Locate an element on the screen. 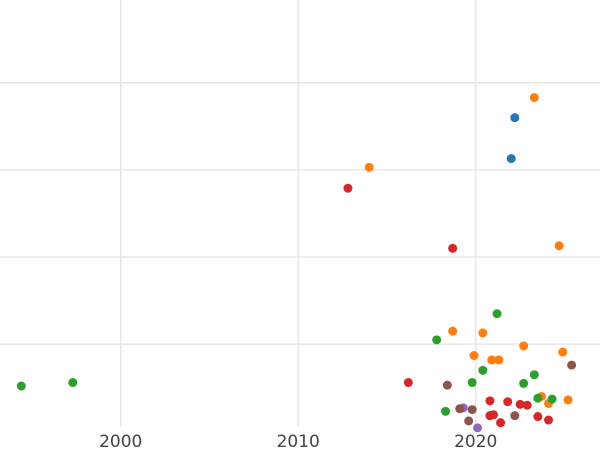 The height and width of the screenshot is (450, 600). x-tick-label-2020: 2020 is located at coordinates (475, 441).